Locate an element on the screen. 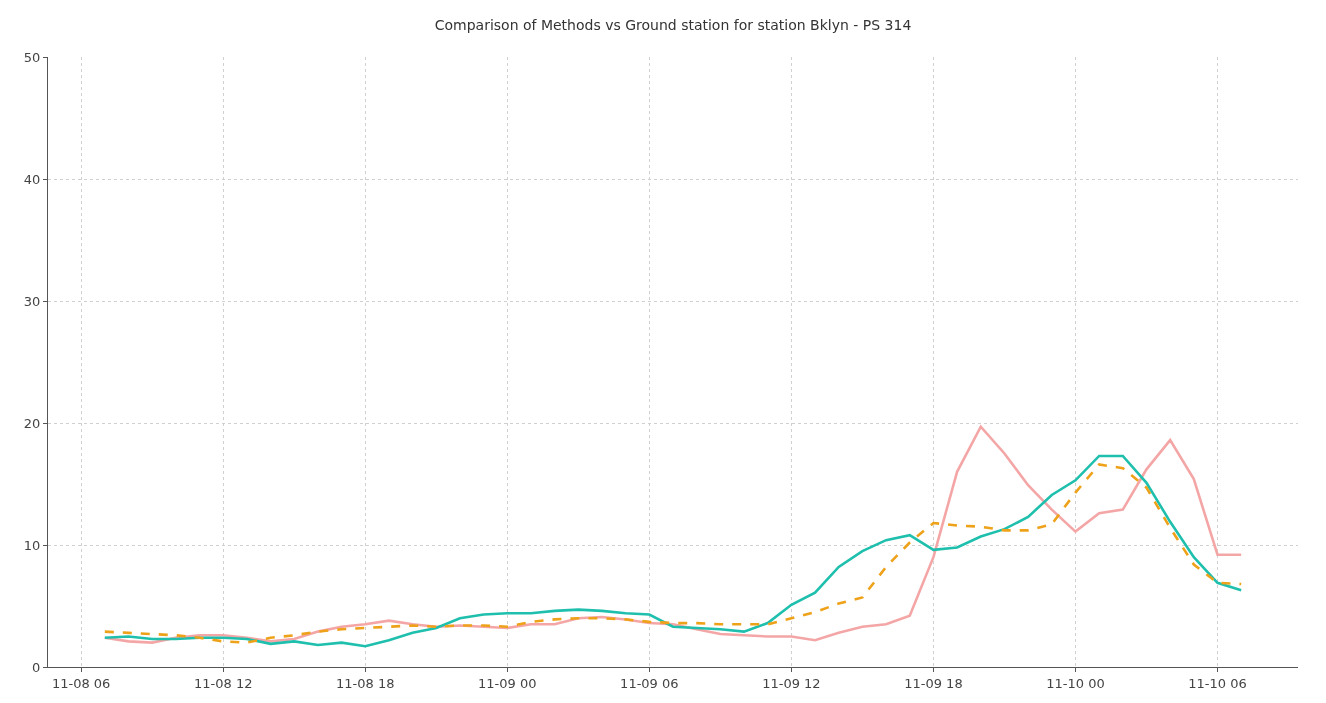 The height and width of the screenshot is (703, 1326). x-tick-label: 11-09 18 is located at coordinates (933, 683).